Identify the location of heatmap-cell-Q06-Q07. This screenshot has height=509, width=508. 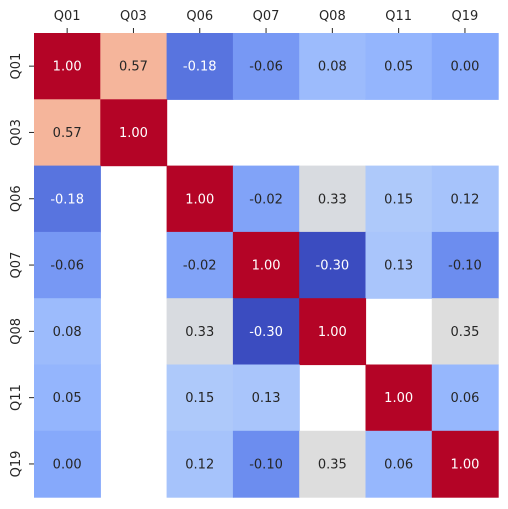
(266, 199).